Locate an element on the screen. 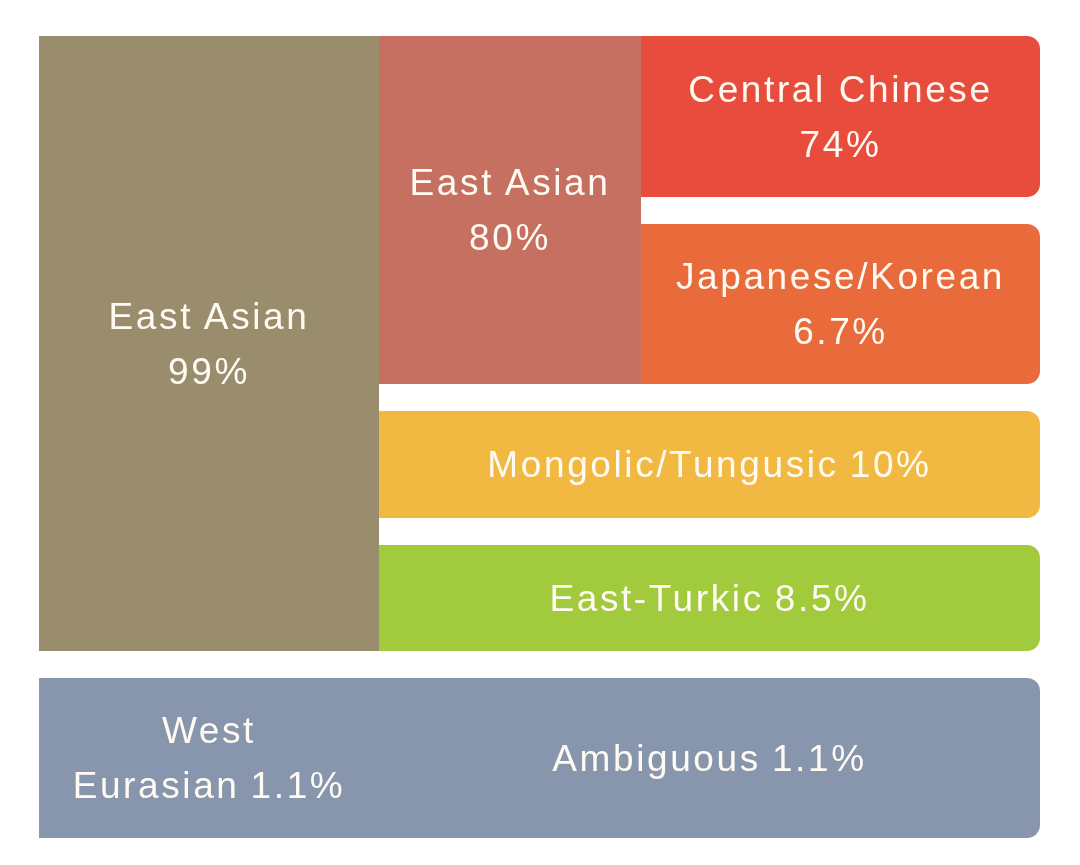  data-label: 80% is located at coordinates (510, 237).